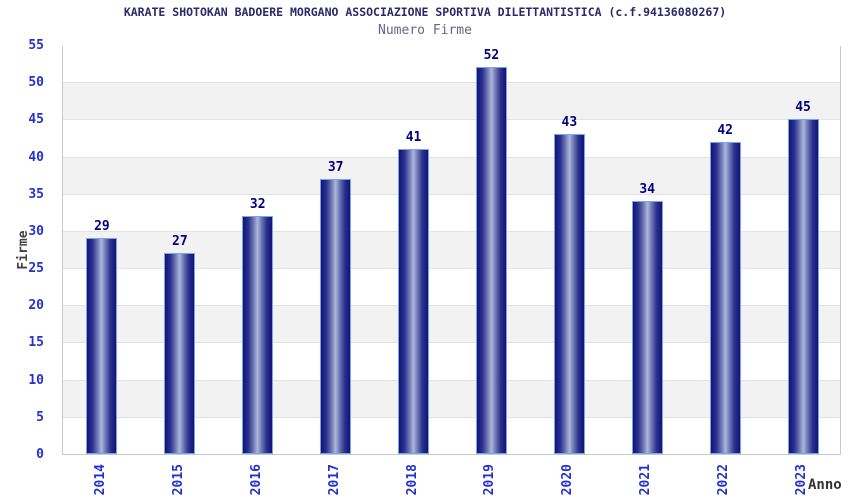 The image size is (850, 500). Describe the element at coordinates (724, 480) in the screenshot. I see `x-tick-label: 2022` at that location.